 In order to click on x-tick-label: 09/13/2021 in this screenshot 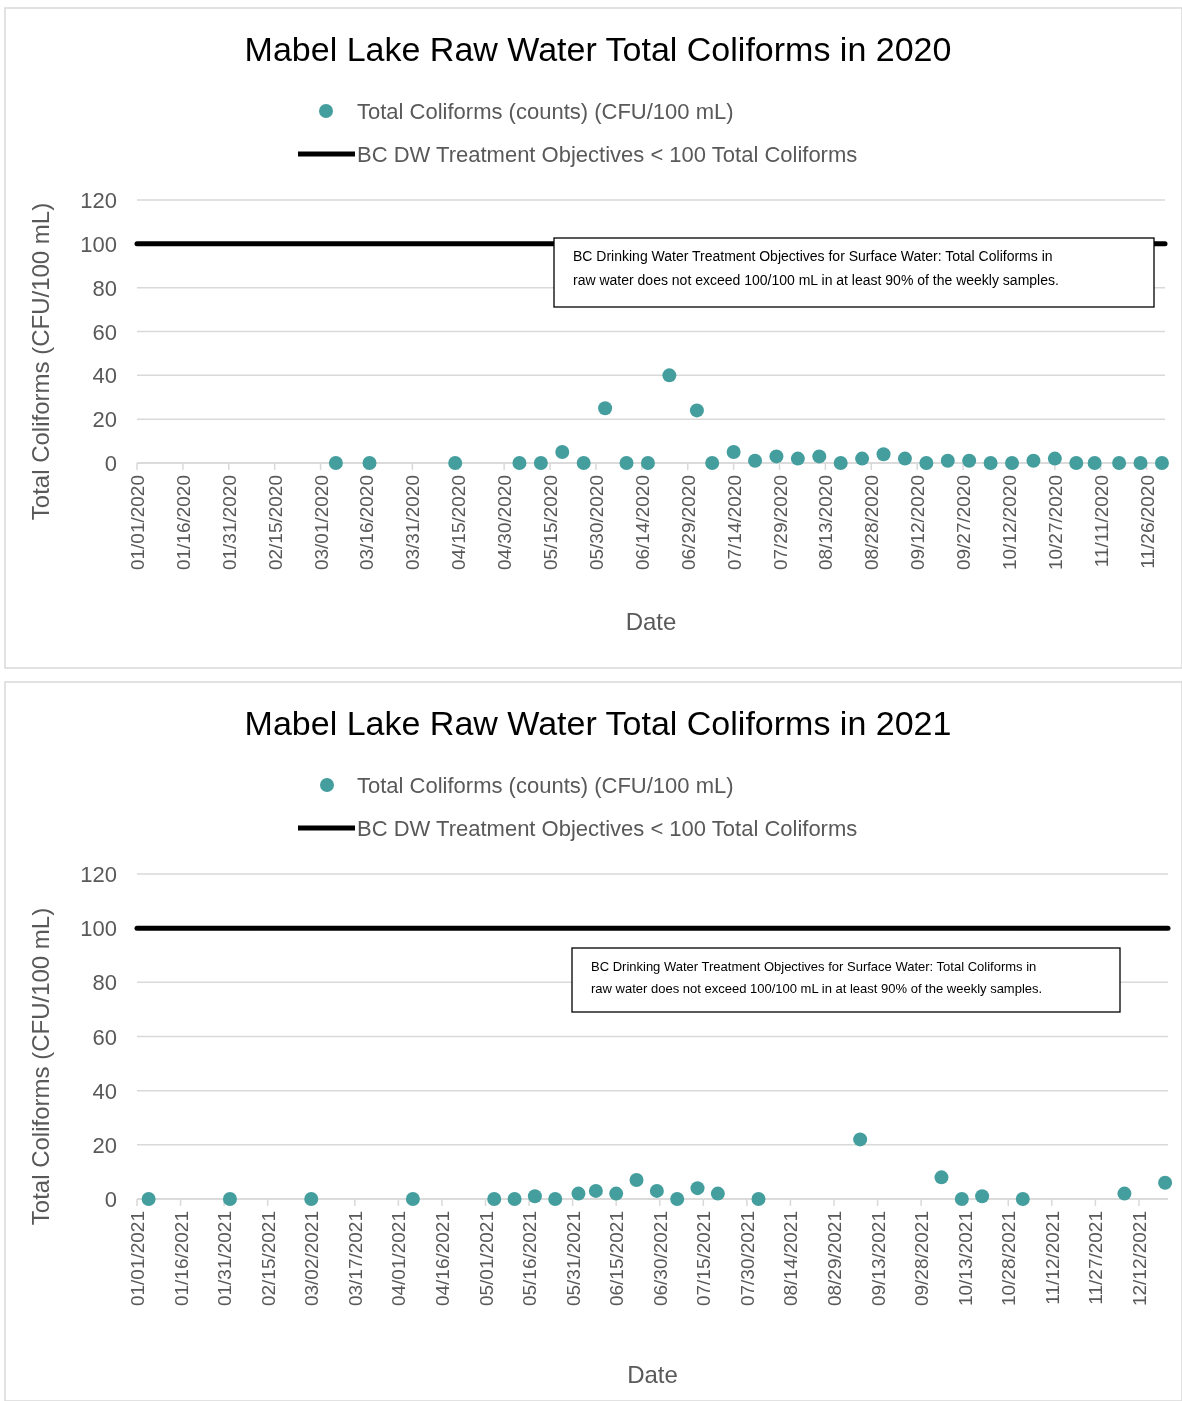, I will do `click(878, 1259)`.